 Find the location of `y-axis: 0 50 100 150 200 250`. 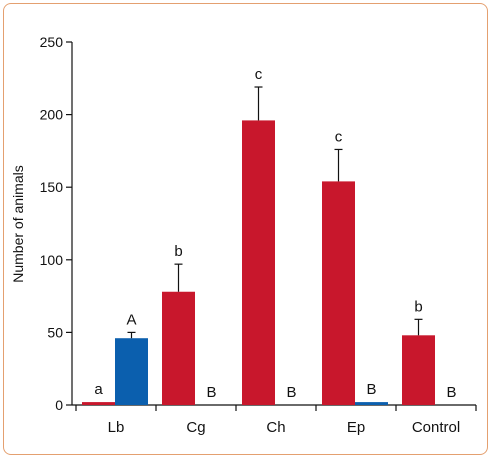

y-axis: 0 50 100 150 200 250 is located at coordinates (56, 223).